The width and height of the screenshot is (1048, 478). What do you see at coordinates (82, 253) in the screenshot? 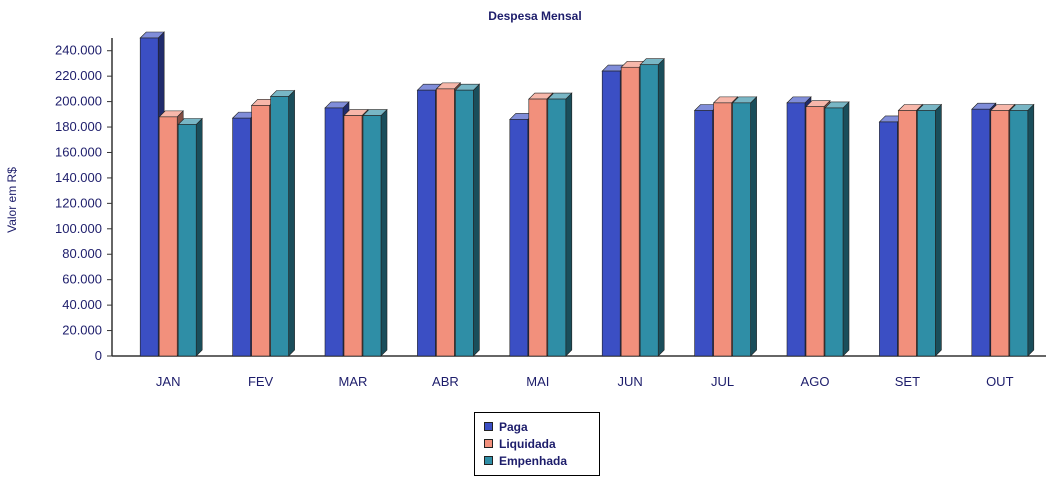
I see `y-tick-label: 80.000` at bounding box center [82, 253].